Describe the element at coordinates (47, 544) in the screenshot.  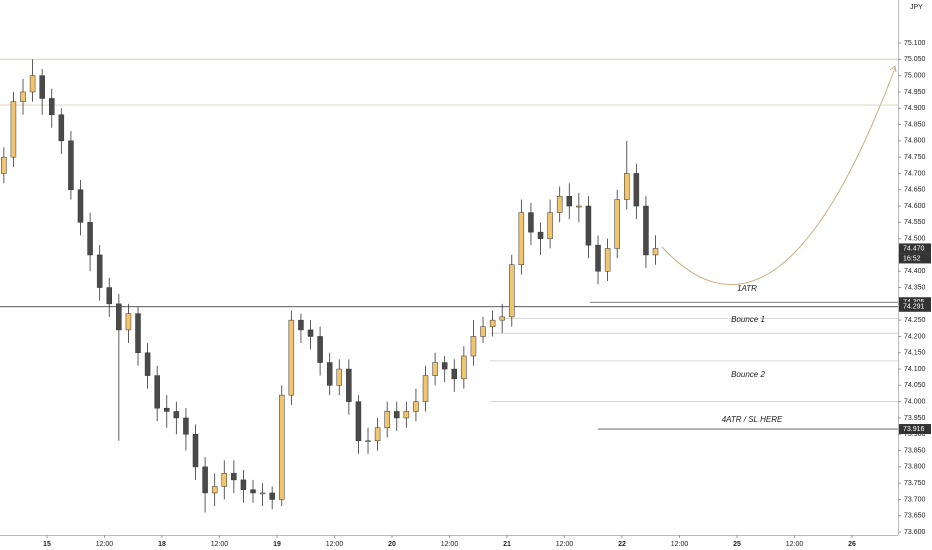
I see `x-tick-label: 15` at that location.